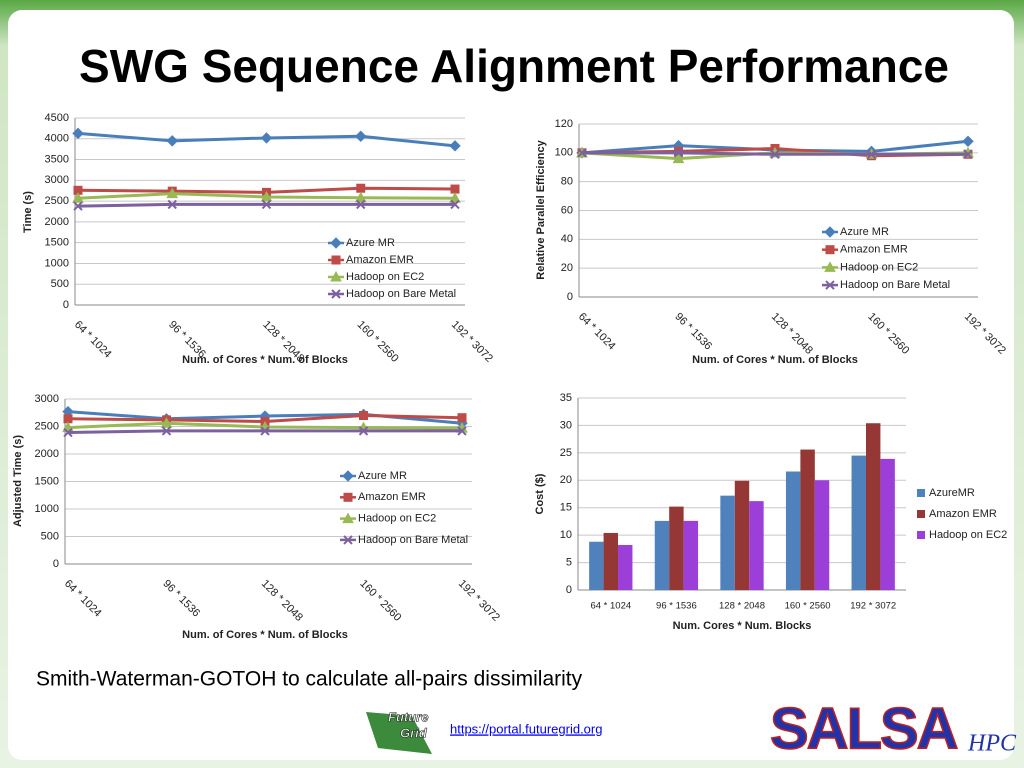  What do you see at coordinates (873, 606) in the screenshot?
I see `x-tick-label: 192 * 3072` at bounding box center [873, 606].